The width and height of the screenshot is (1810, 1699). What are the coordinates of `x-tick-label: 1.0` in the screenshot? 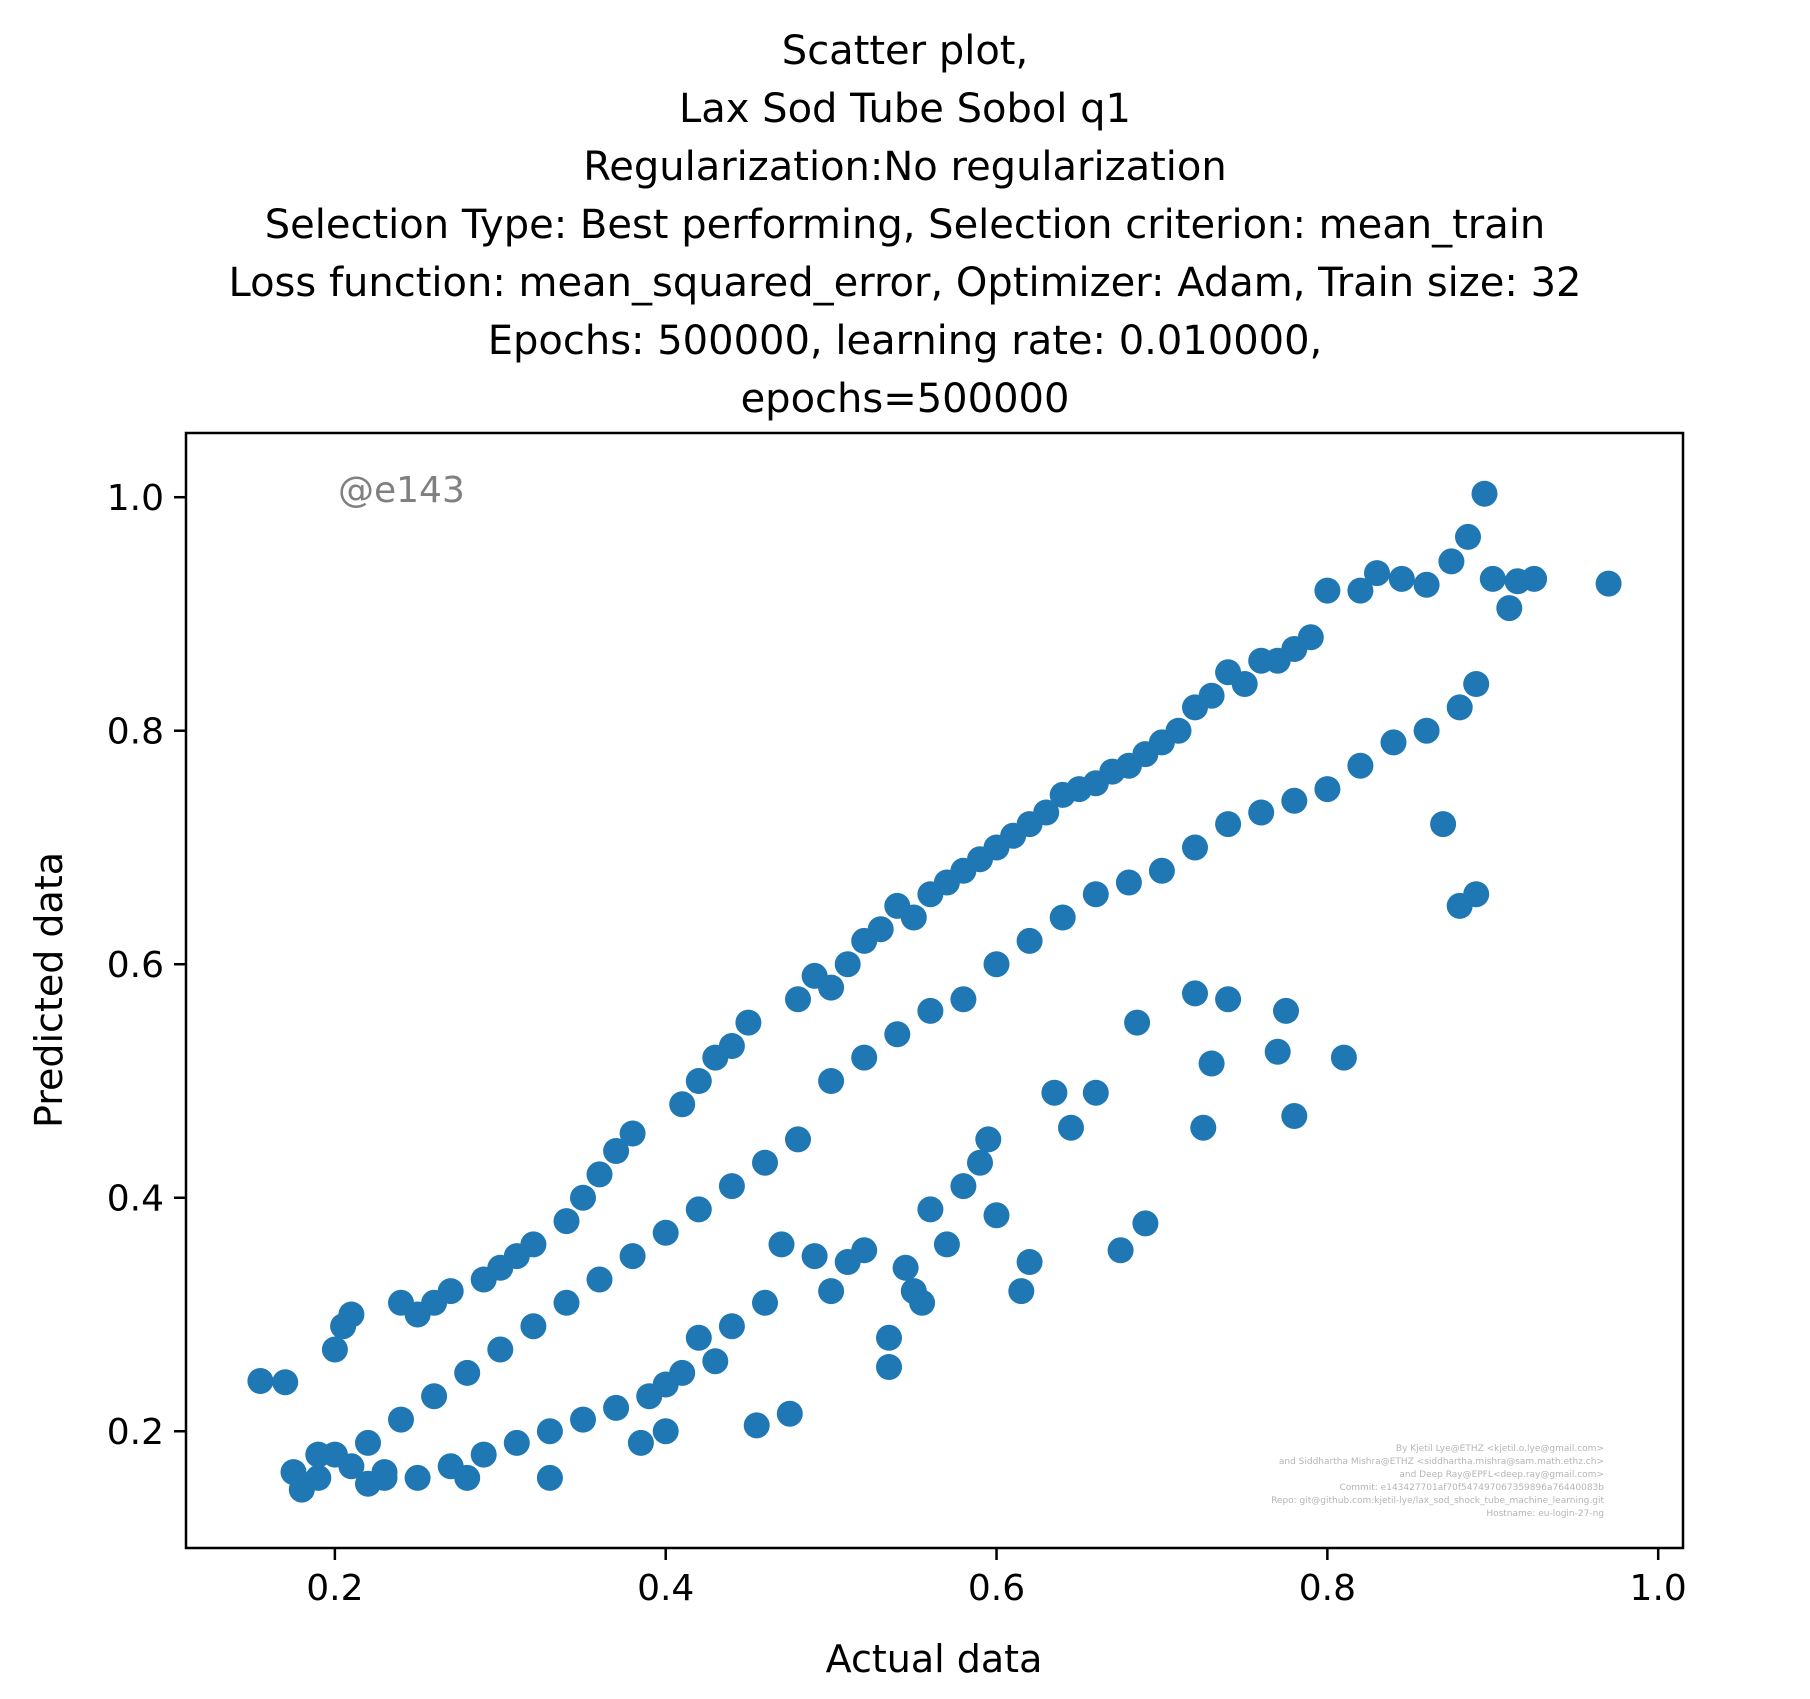 It's located at (1658, 1588).